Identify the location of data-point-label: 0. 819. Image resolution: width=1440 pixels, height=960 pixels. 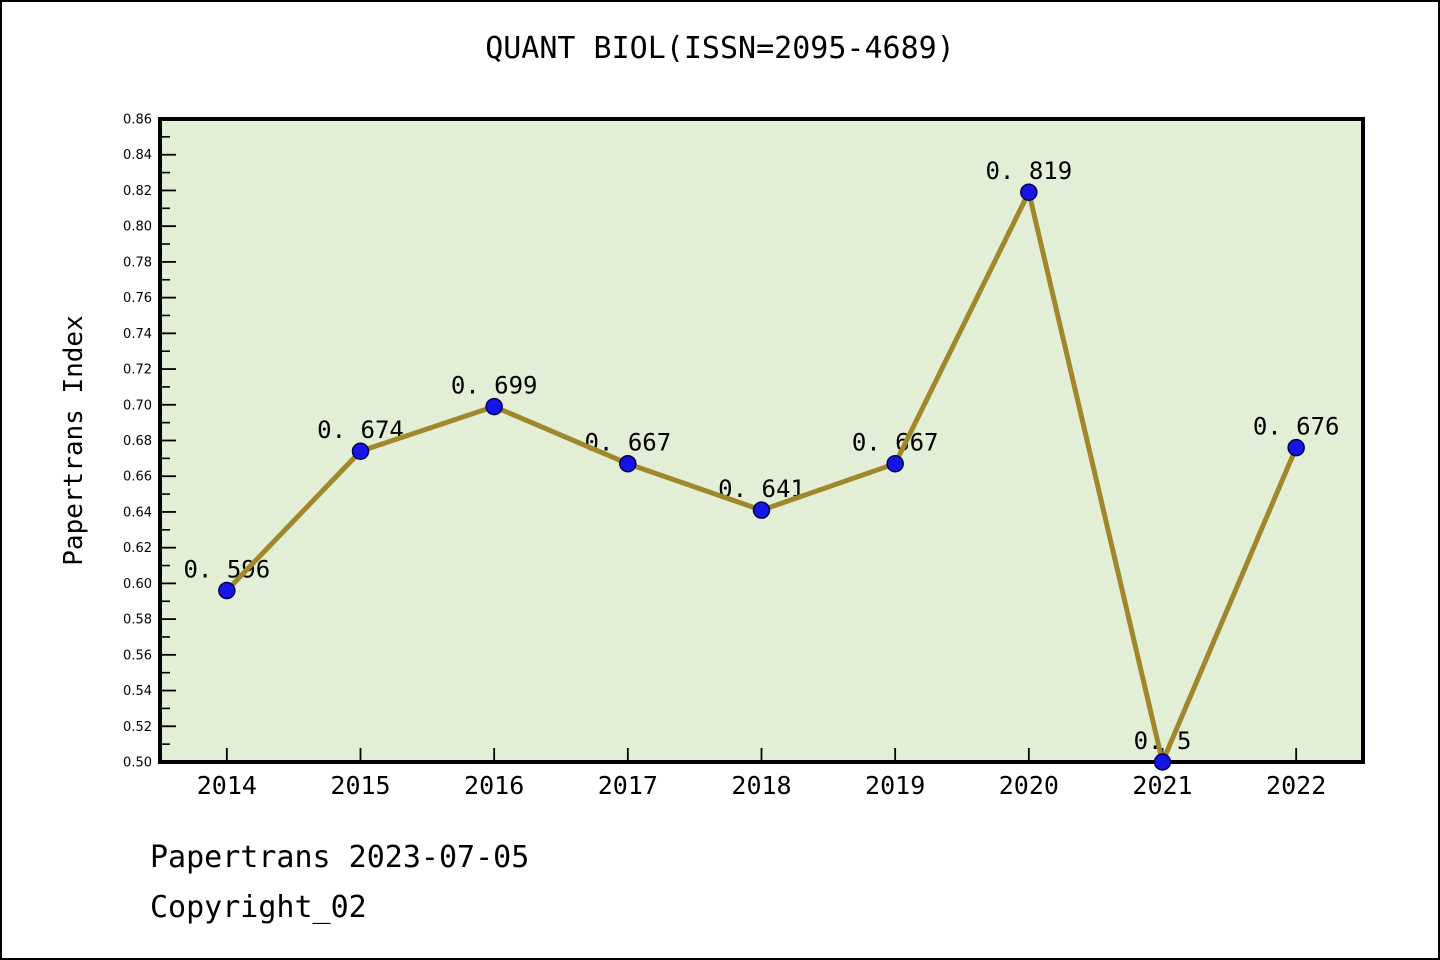
(1028, 171).